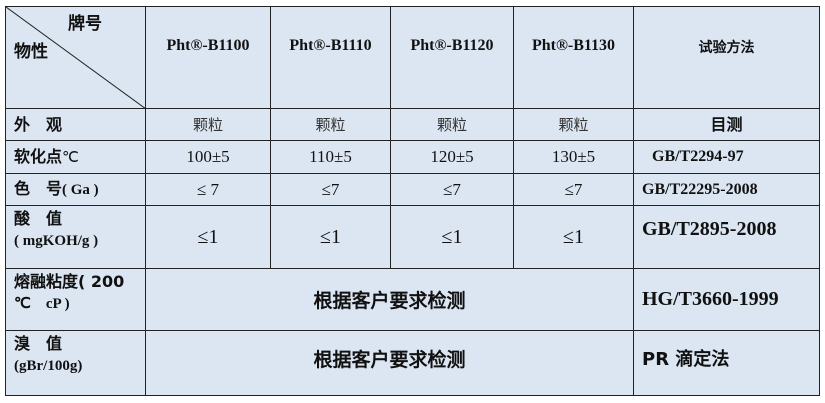 This screenshot has height=403, width=825. What do you see at coordinates (726, 157) in the screenshot?
I see `method-cell: GB/T2294-97` at bounding box center [726, 157].